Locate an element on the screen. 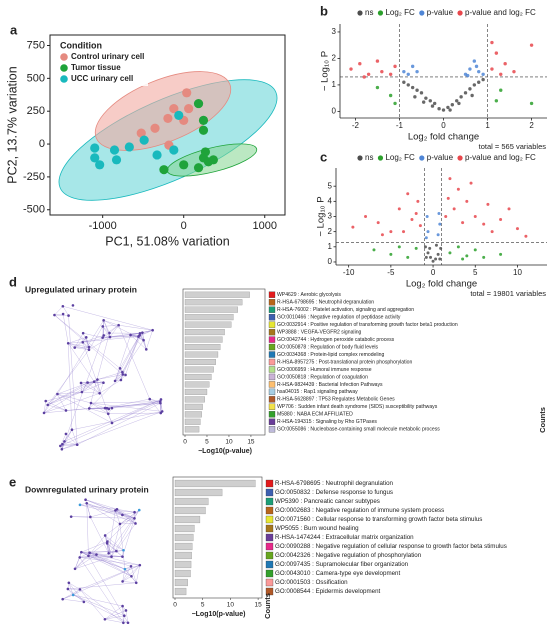  legend-title: Counts is located at coordinates (542, 420).